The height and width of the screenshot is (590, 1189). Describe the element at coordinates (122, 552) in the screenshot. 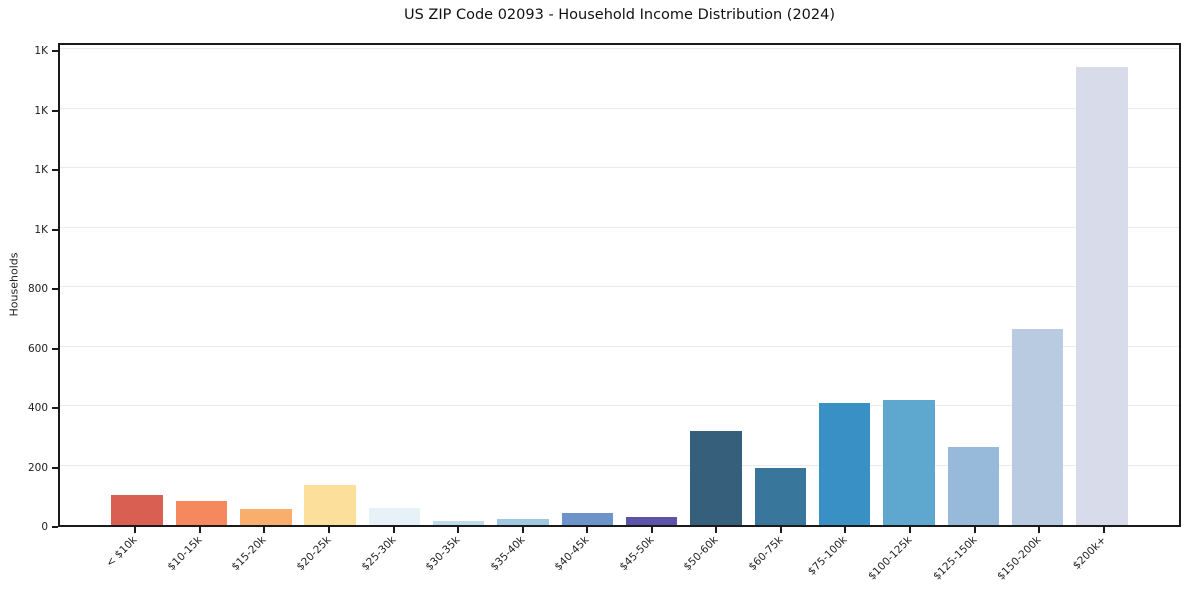

I see `x-tick-label: < $10k` at that location.